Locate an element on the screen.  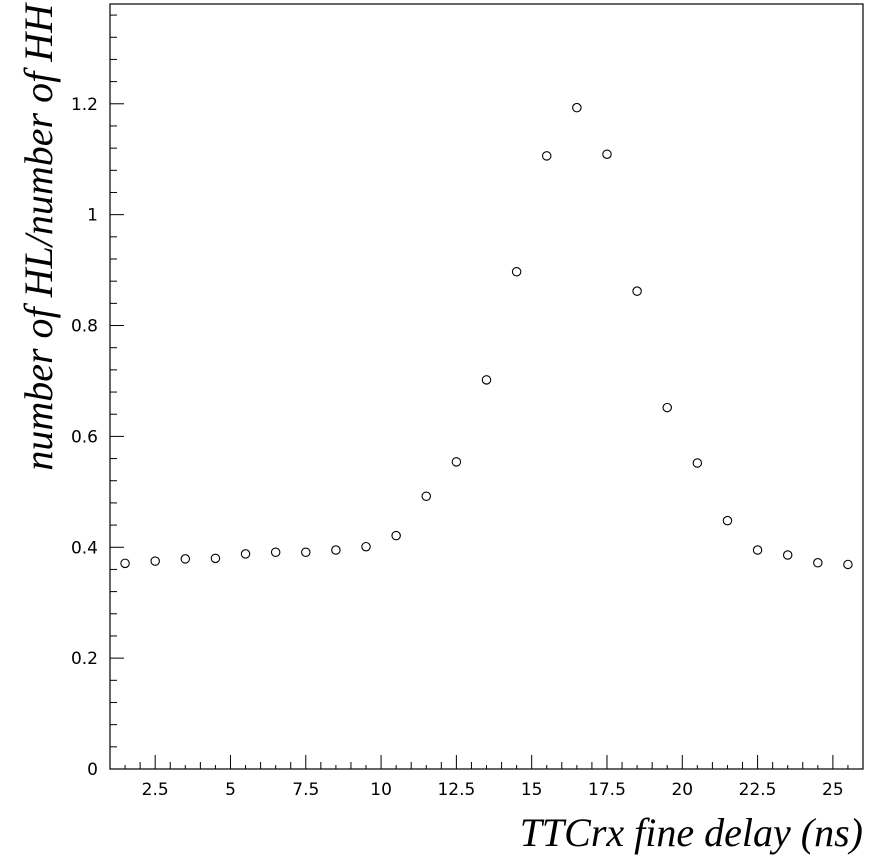
x-tick-label: 7.5 is located at coordinates (305, 790).